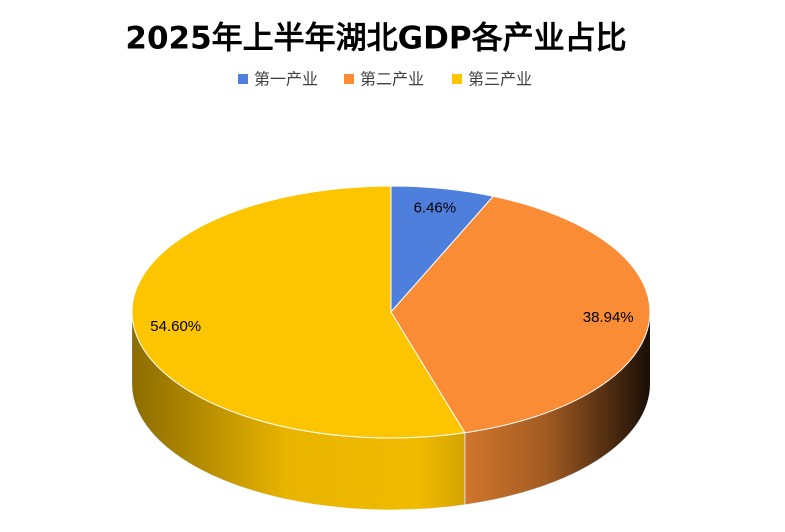  I want to click on legend-label: 第三产业, so click(500, 79).